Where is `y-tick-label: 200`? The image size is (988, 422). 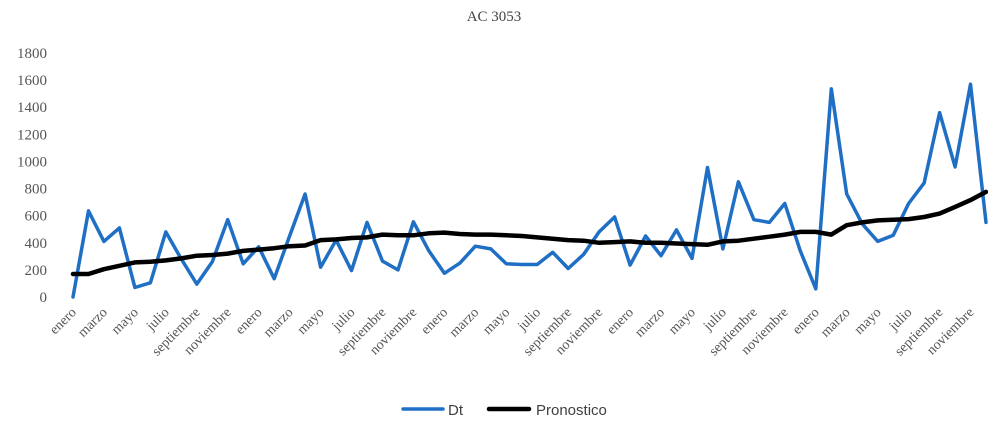
y-tick-label: 200 is located at coordinates (36, 271).